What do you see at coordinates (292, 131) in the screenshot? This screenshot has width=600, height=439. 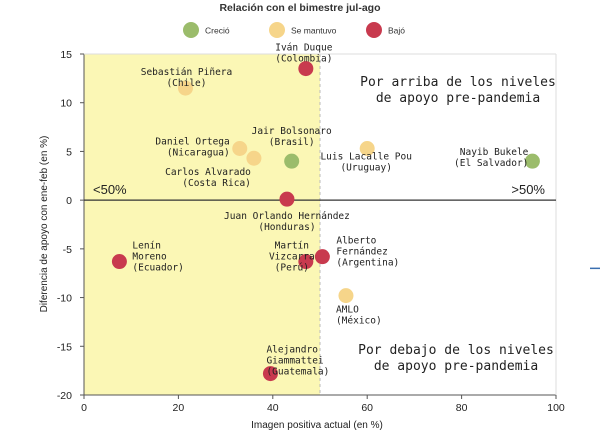 I see `point-label: Jair Bolsonaro` at bounding box center [292, 131].